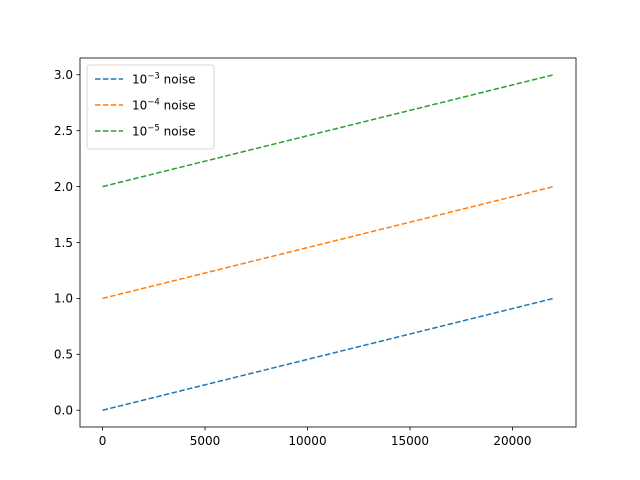 The width and height of the screenshot is (640, 480). I want to click on x-tick-label: 10000, so click(307, 441).